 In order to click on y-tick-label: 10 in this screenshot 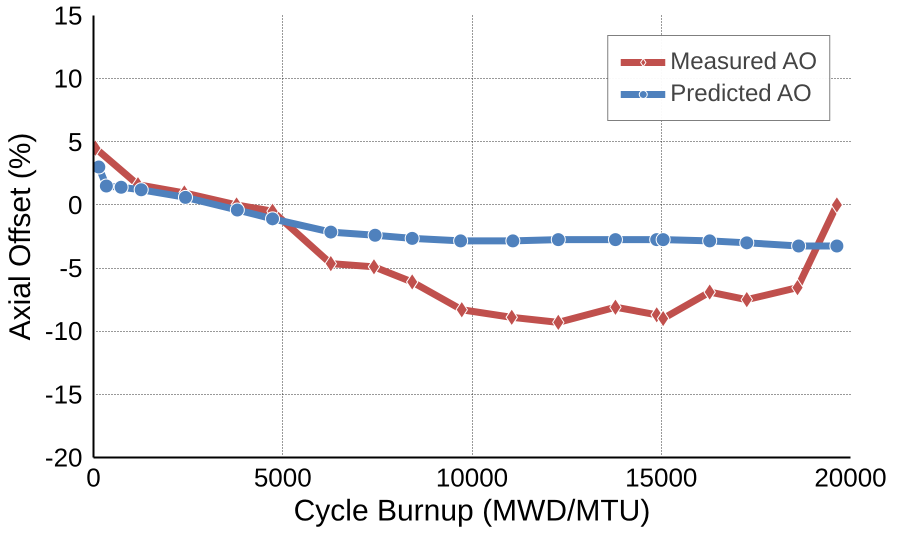, I will do `click(68, 79)`.